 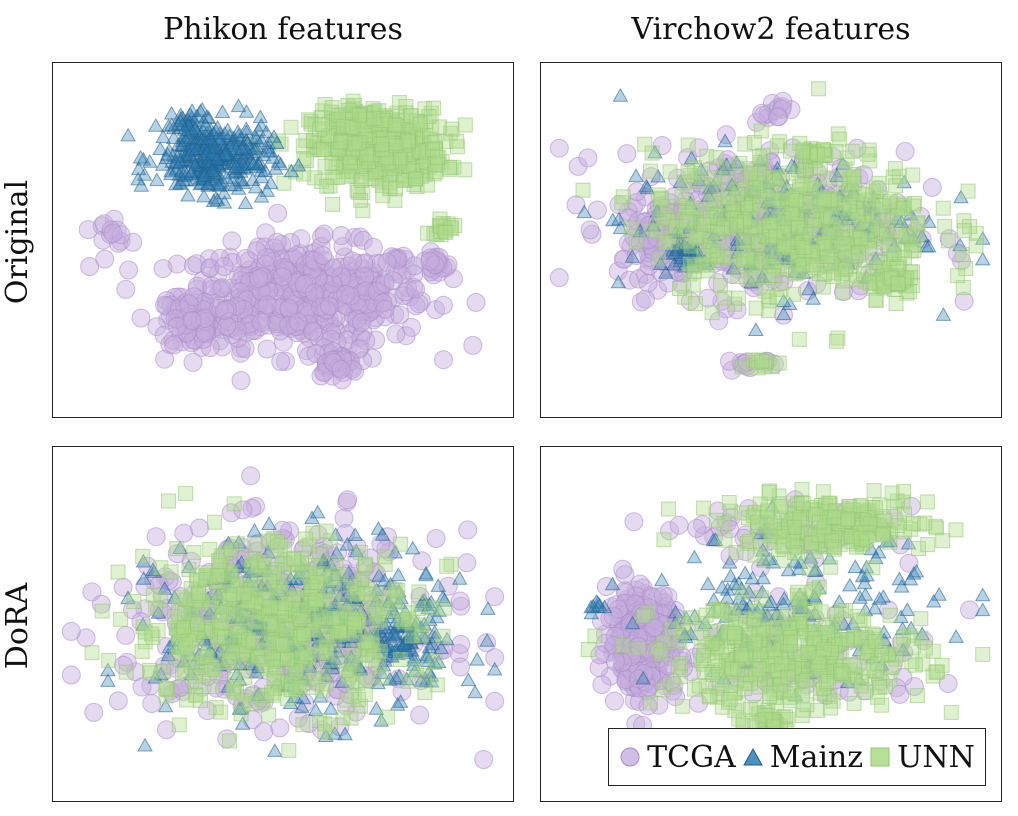 What do you see at coordinates (282, 296) in the screenshot?
I see `series-tcga` at bounding box center [282, 296].